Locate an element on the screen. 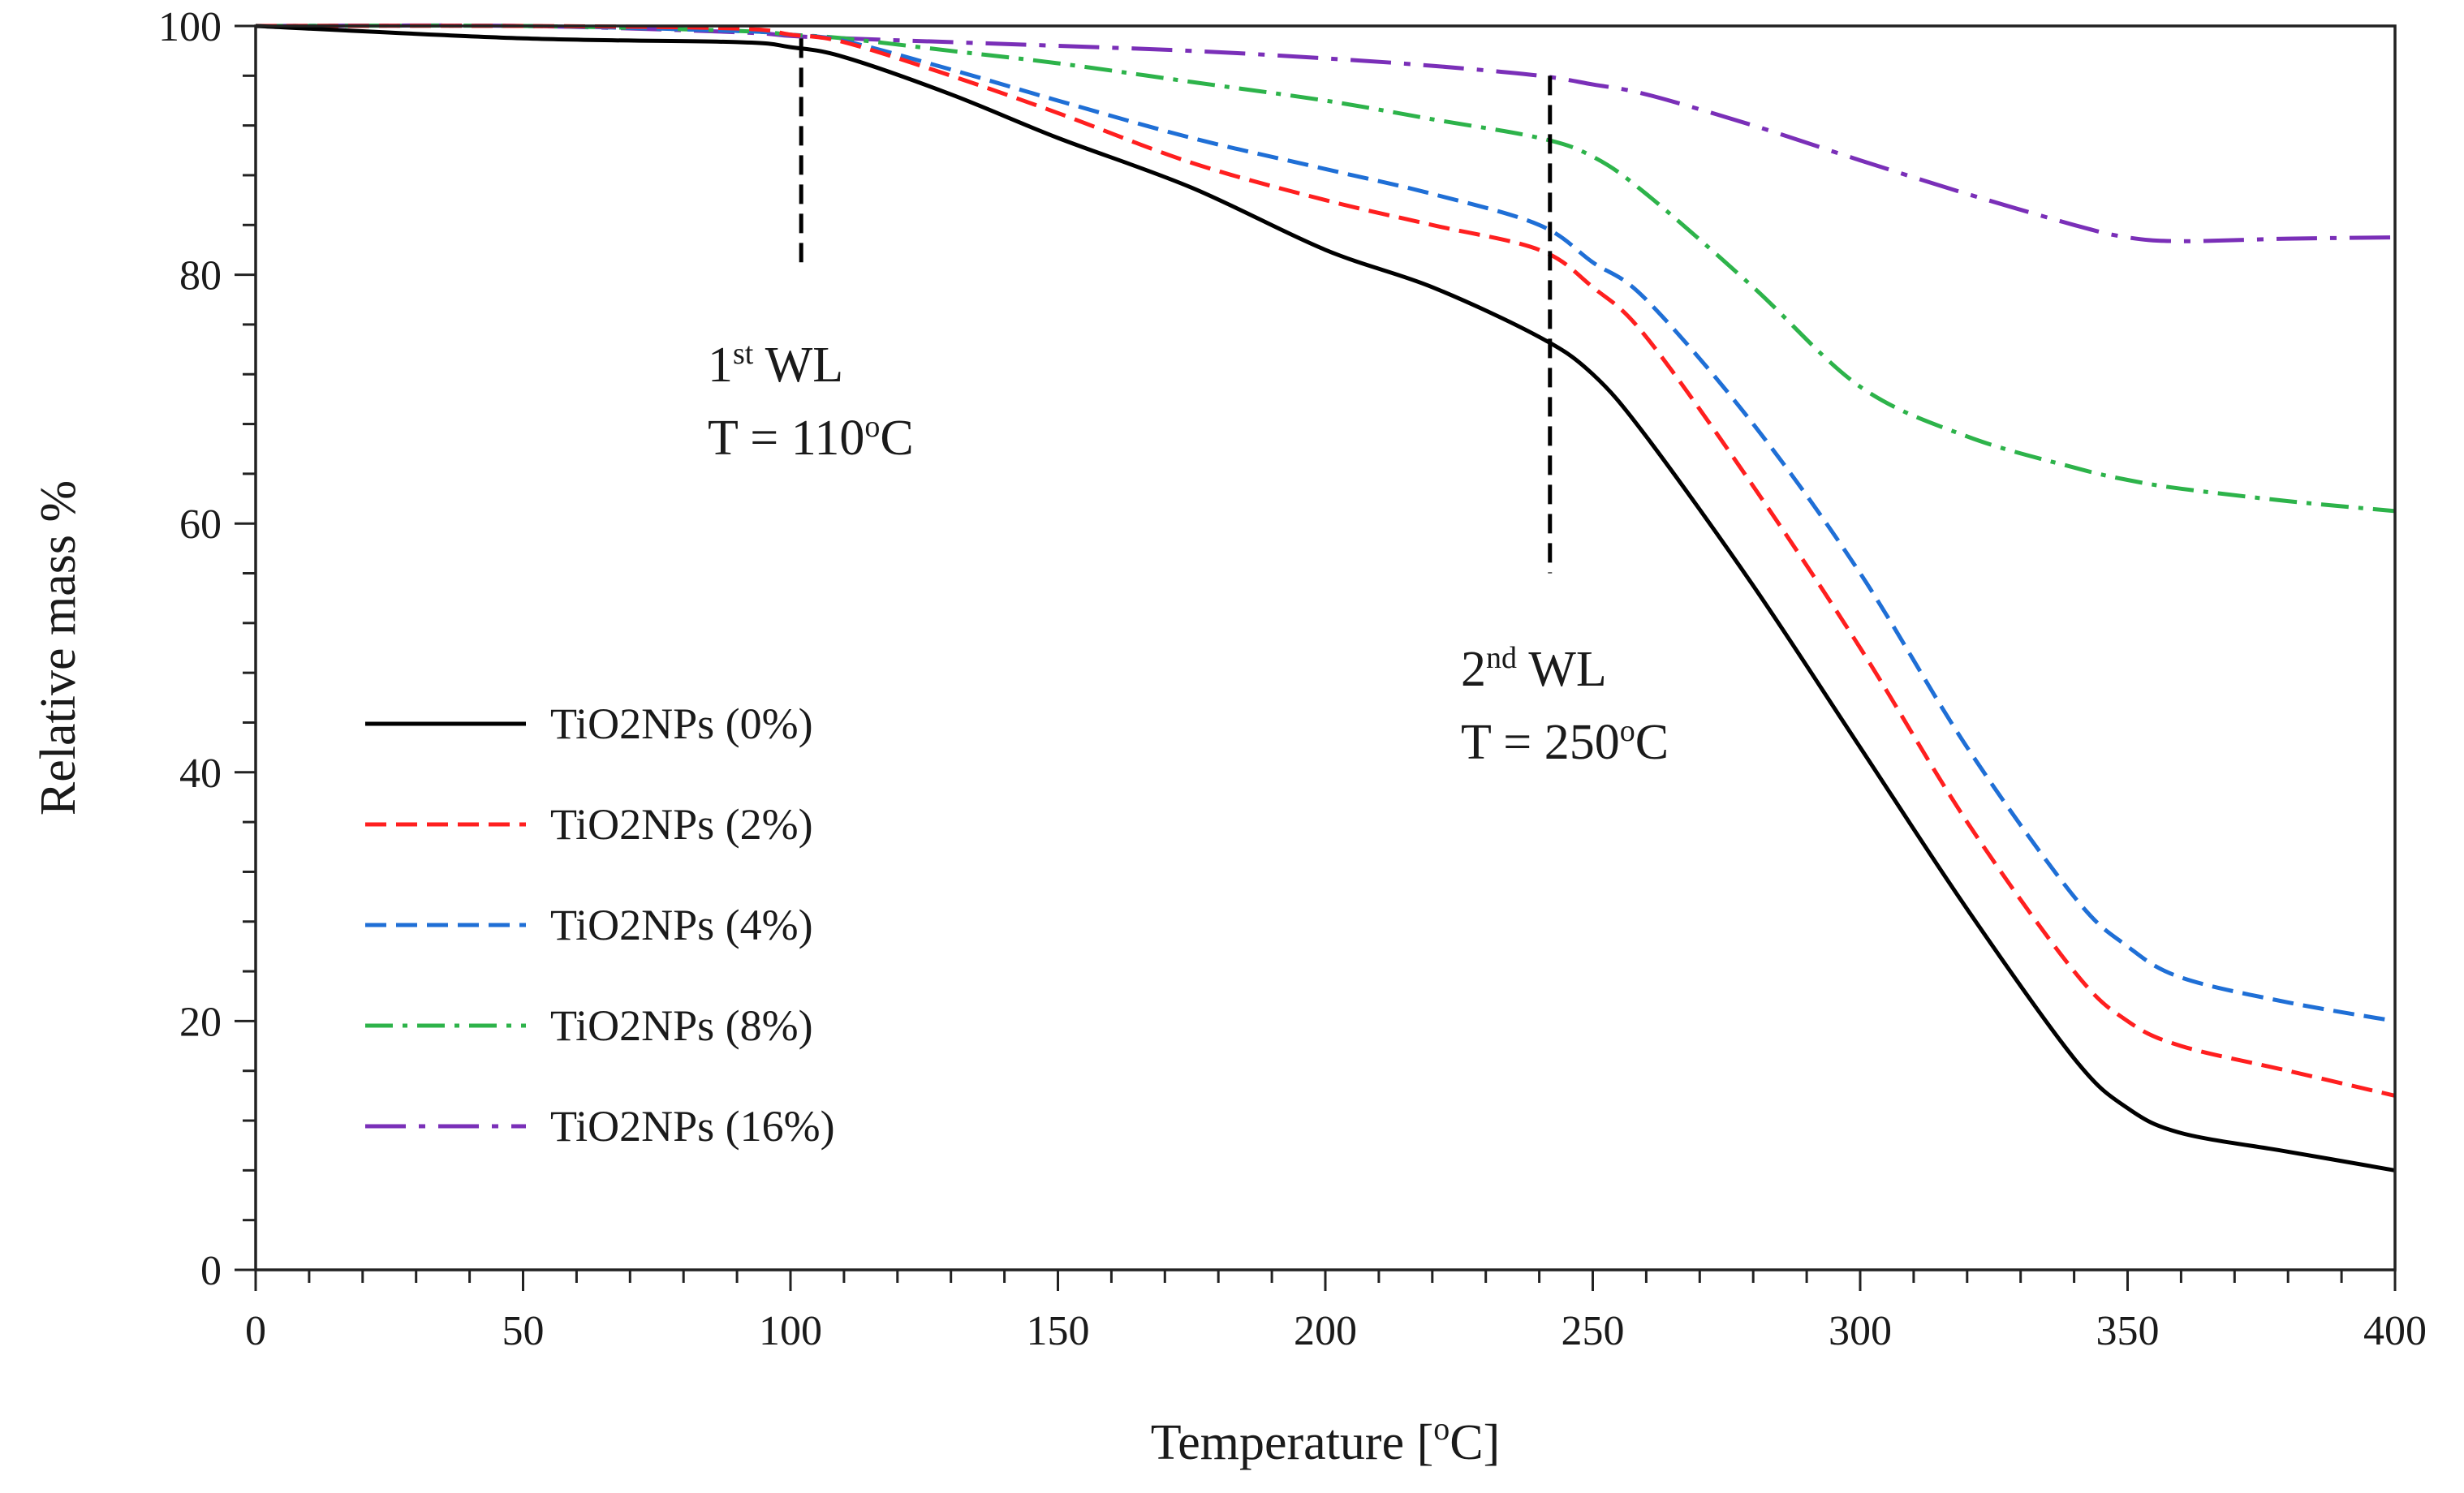 The width and height of the screenshot is (2464, 1493). x-tick-label: 50 is located at coordinates (524, 1331).